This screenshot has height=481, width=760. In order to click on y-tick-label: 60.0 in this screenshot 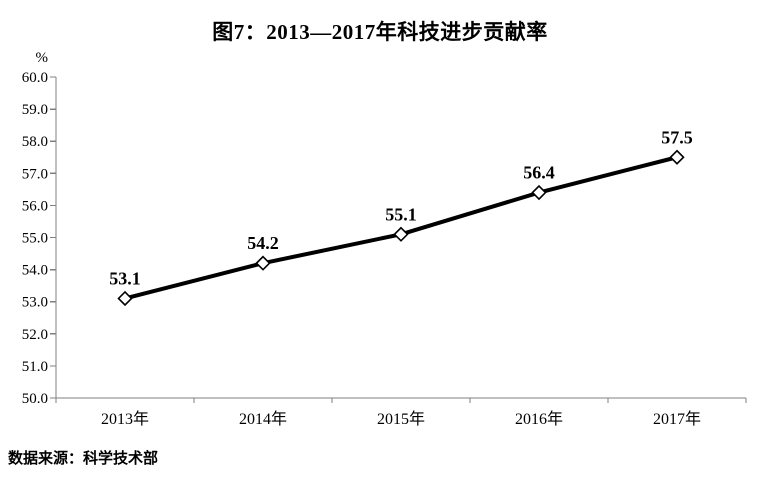, I will do `click(35, 78)`.